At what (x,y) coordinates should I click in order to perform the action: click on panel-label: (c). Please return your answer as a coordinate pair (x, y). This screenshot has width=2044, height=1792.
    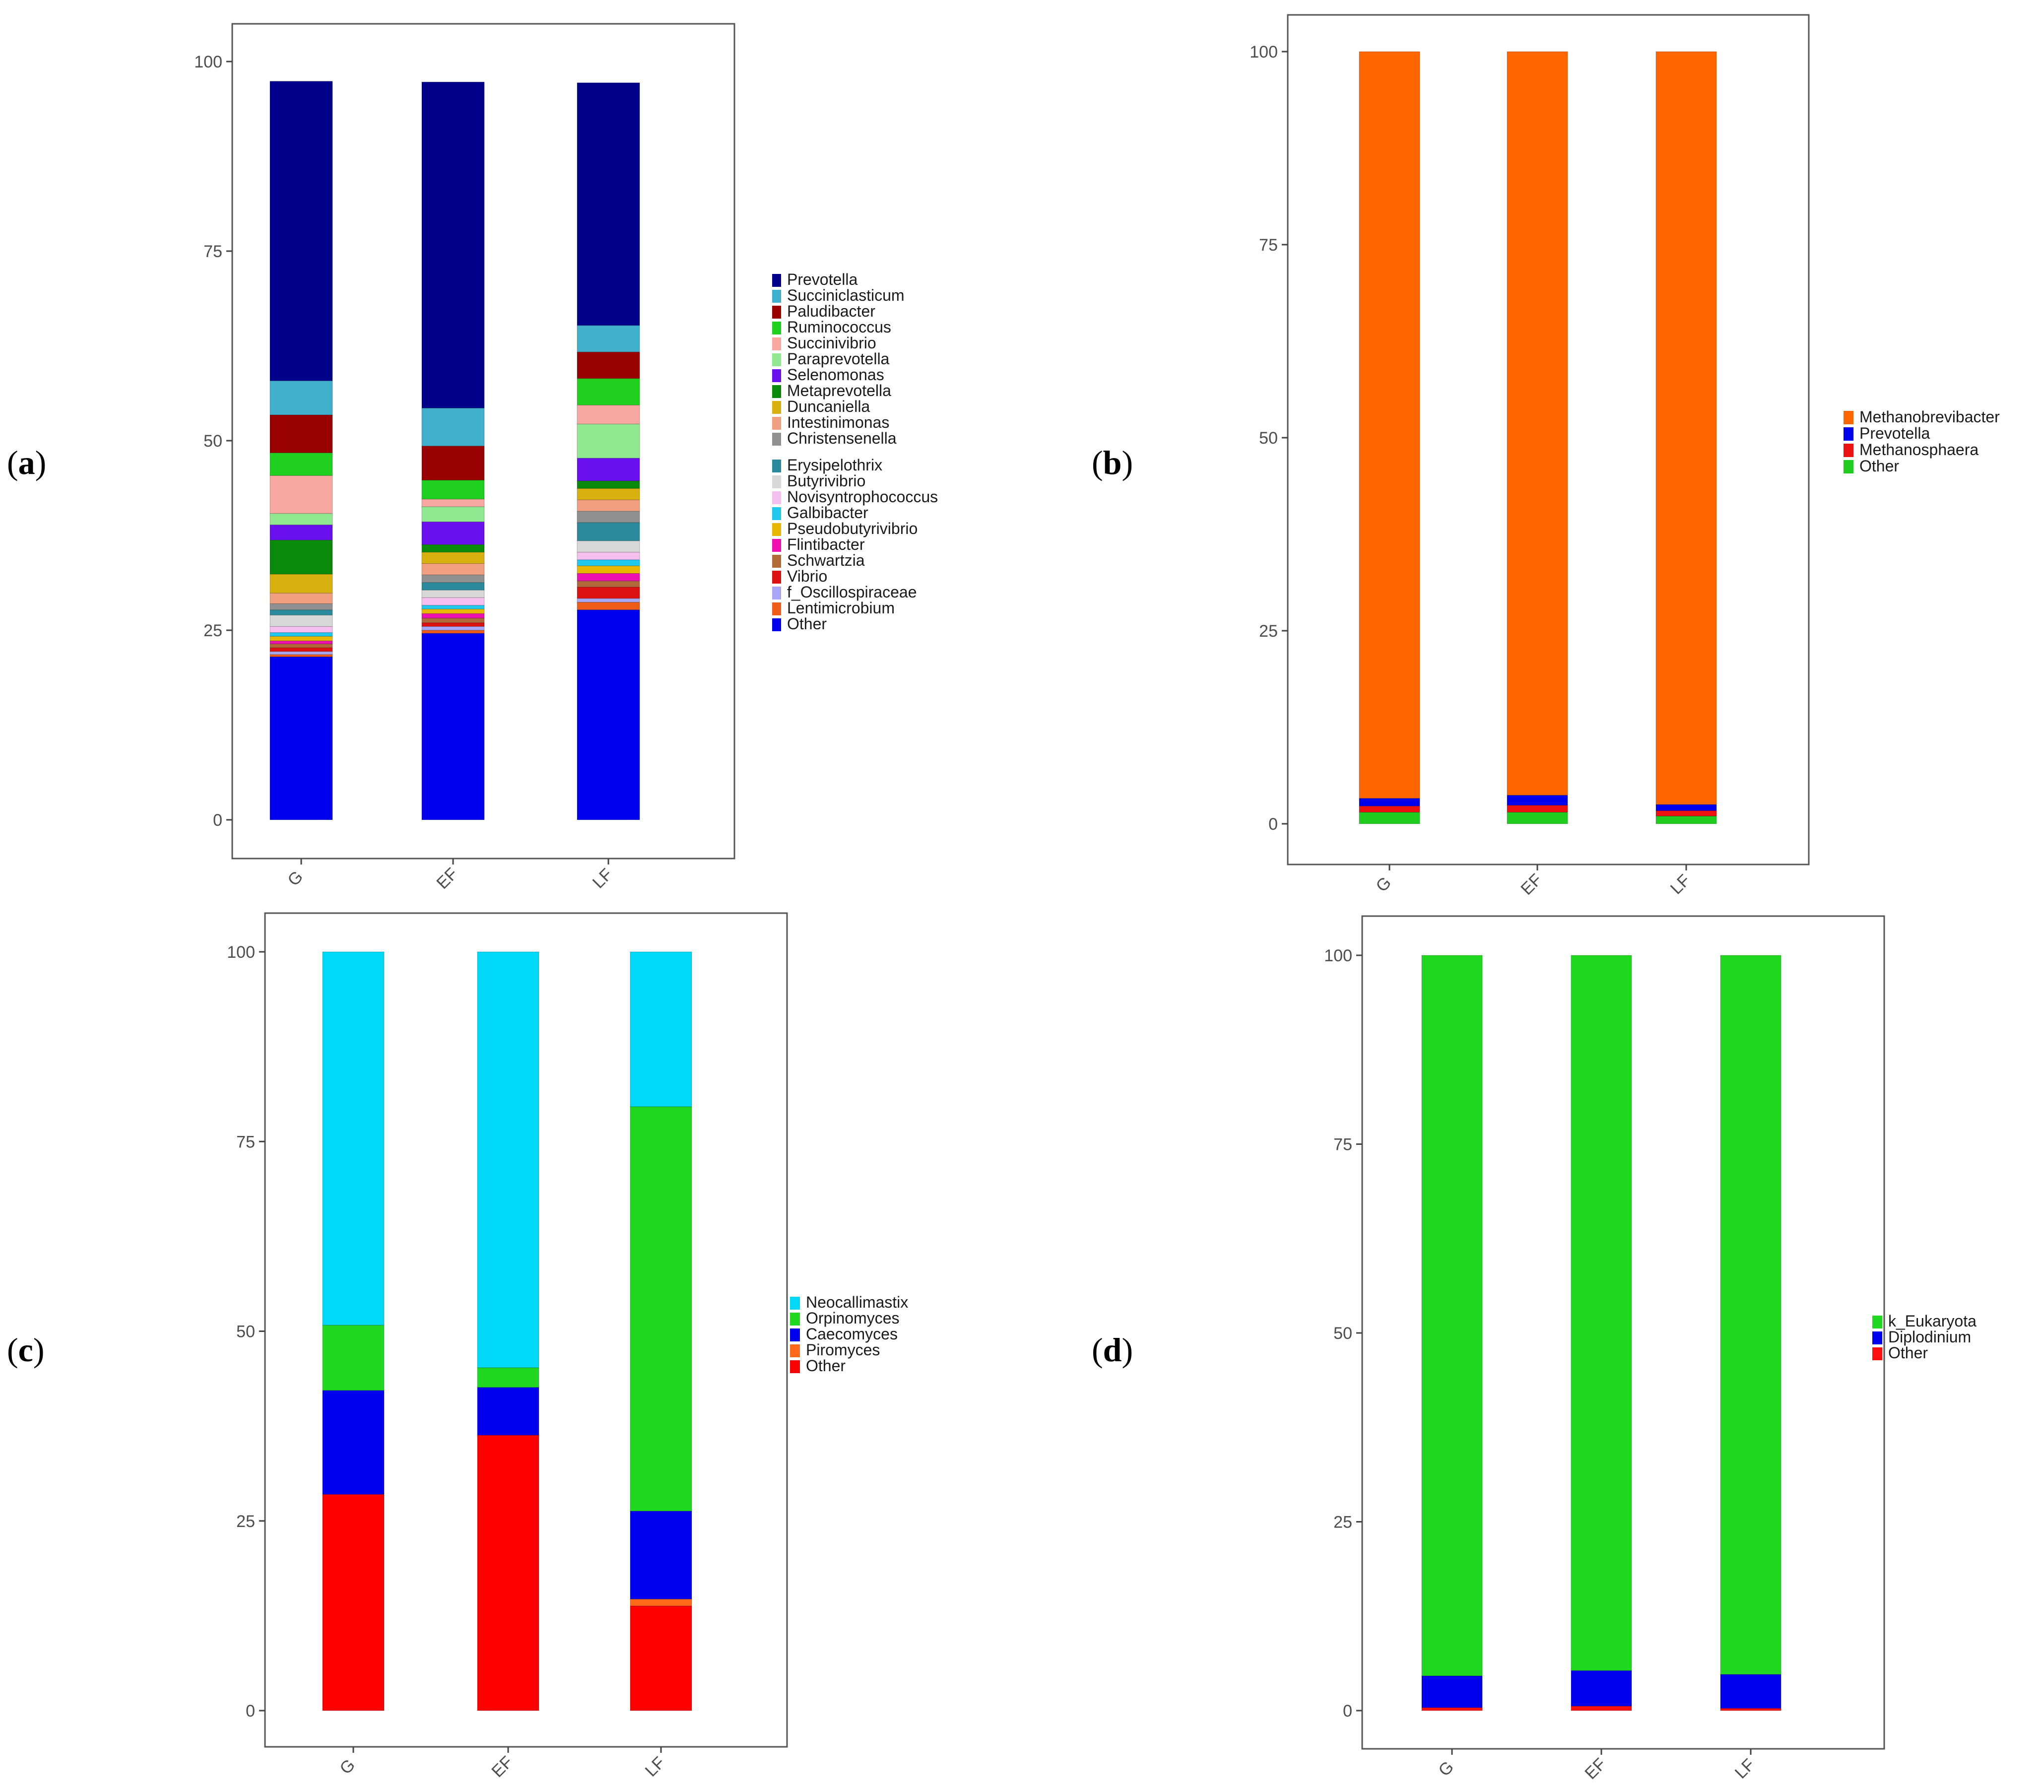
    Looking at the image, I should click on (26, 1350).